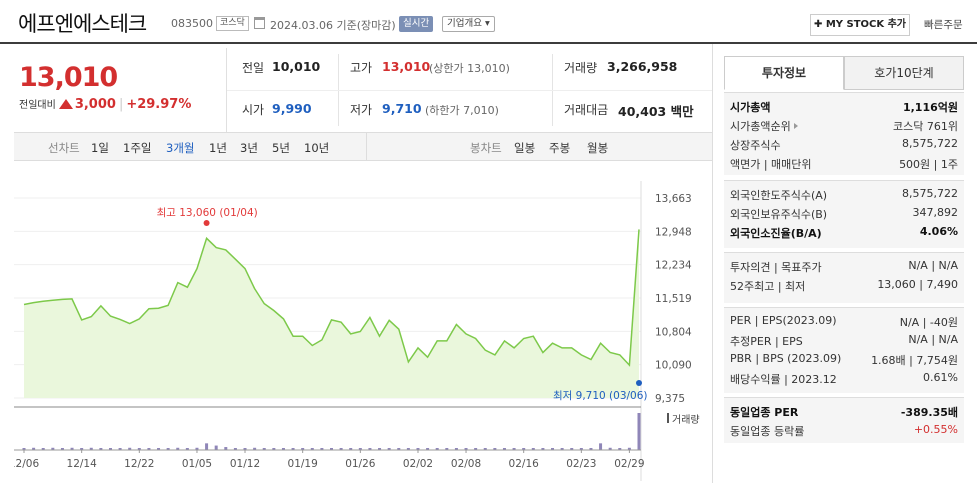 The width and height of the screenshot is (977, 483). What do you see at coordinates (844, 380) in the screenshot?
I see `info-row: 배당수익률 | 2023.12 0.61%` at bounding box center [844, 380].